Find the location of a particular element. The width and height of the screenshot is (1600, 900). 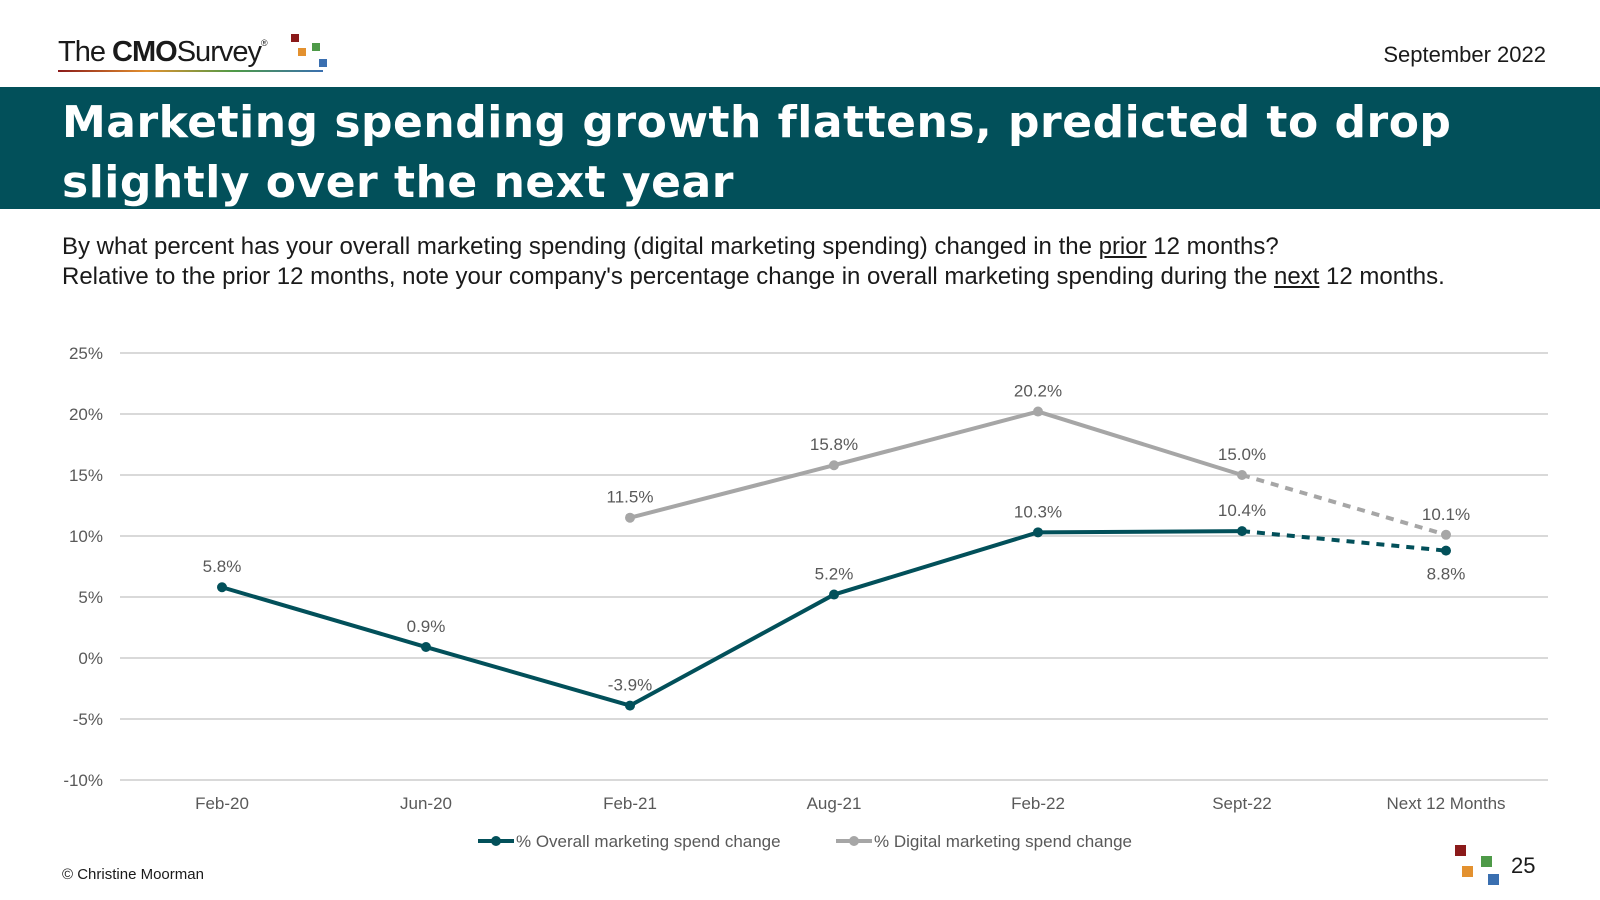

series-1-data-label: 11.5% is located at coordinates (630, 497).